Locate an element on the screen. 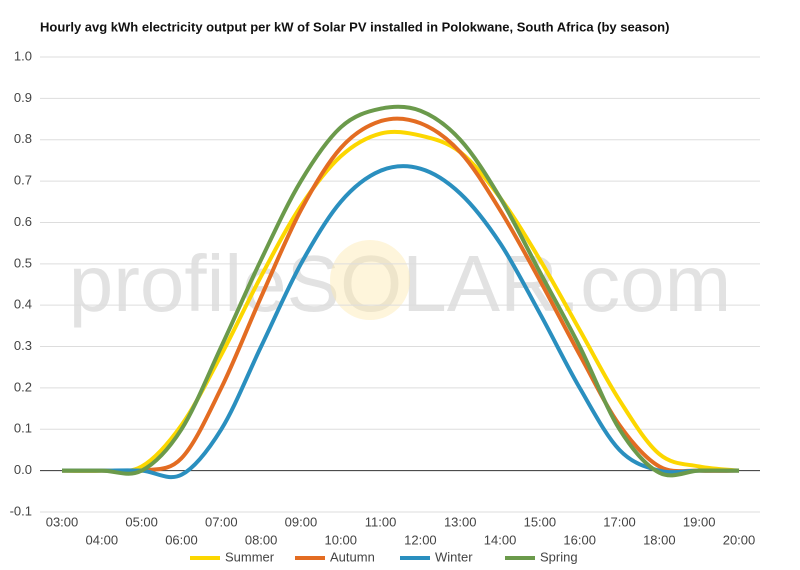 This screenshot has height=570, width=800. y-tick-label: 0.6 is located at coordinates (23, 221).